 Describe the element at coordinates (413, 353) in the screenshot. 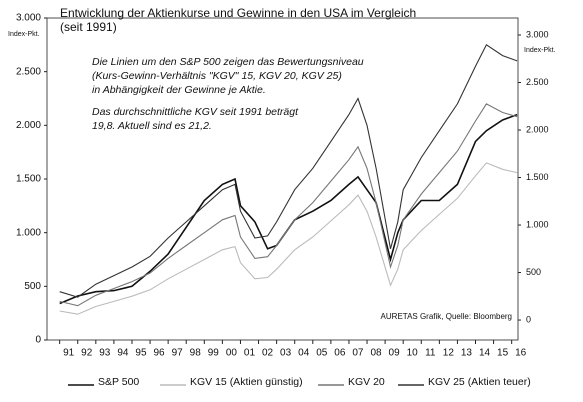

I see `x-tick-label: 10` at that location.